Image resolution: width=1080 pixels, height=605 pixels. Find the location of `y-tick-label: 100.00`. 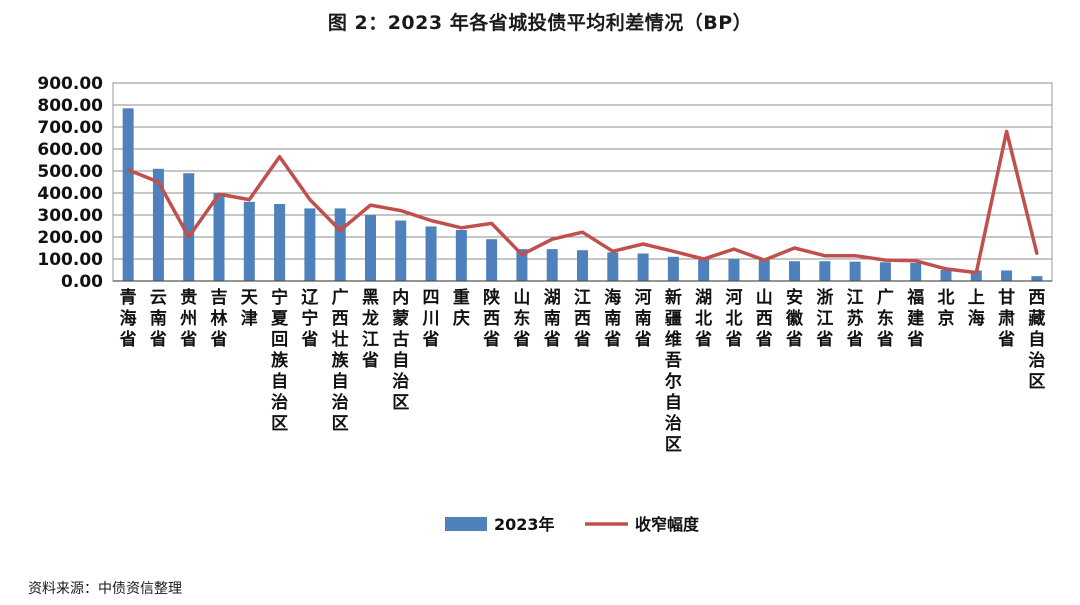

y-tick-label: 100.00 is located at coordinates (70, 260).